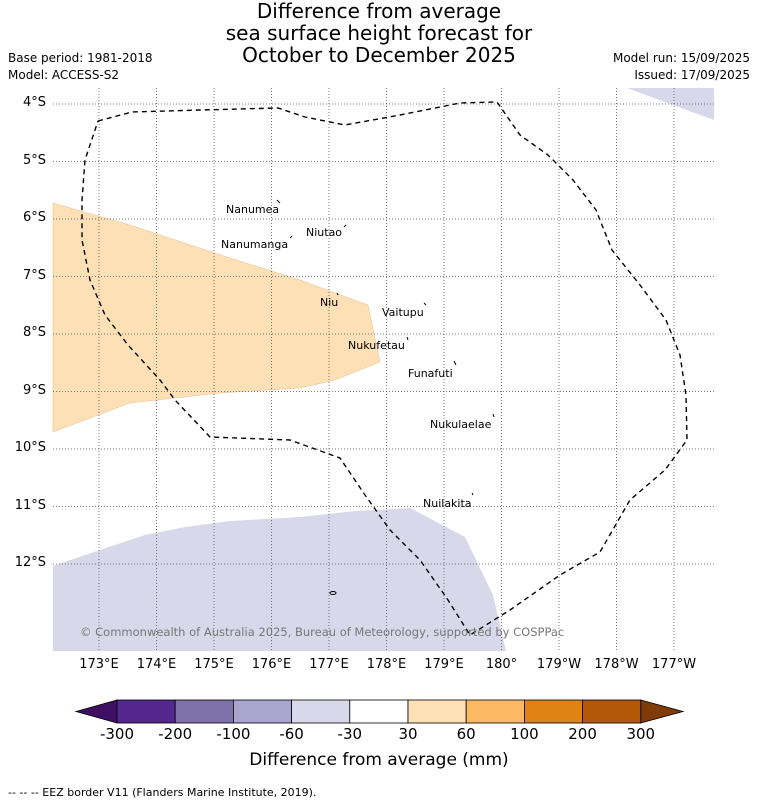  What do you see at coordinates (214, 664) in the screenshot?
I see `lon-label: 175°E` at bounding box center [214, 664].